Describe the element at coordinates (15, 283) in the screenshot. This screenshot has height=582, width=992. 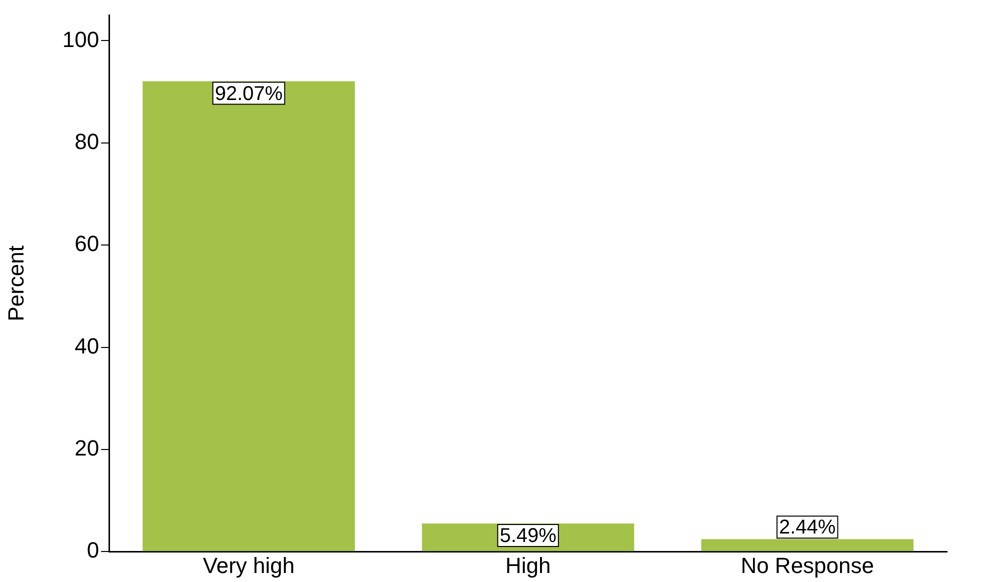
I see `y-axis-title: Percent` at that location.